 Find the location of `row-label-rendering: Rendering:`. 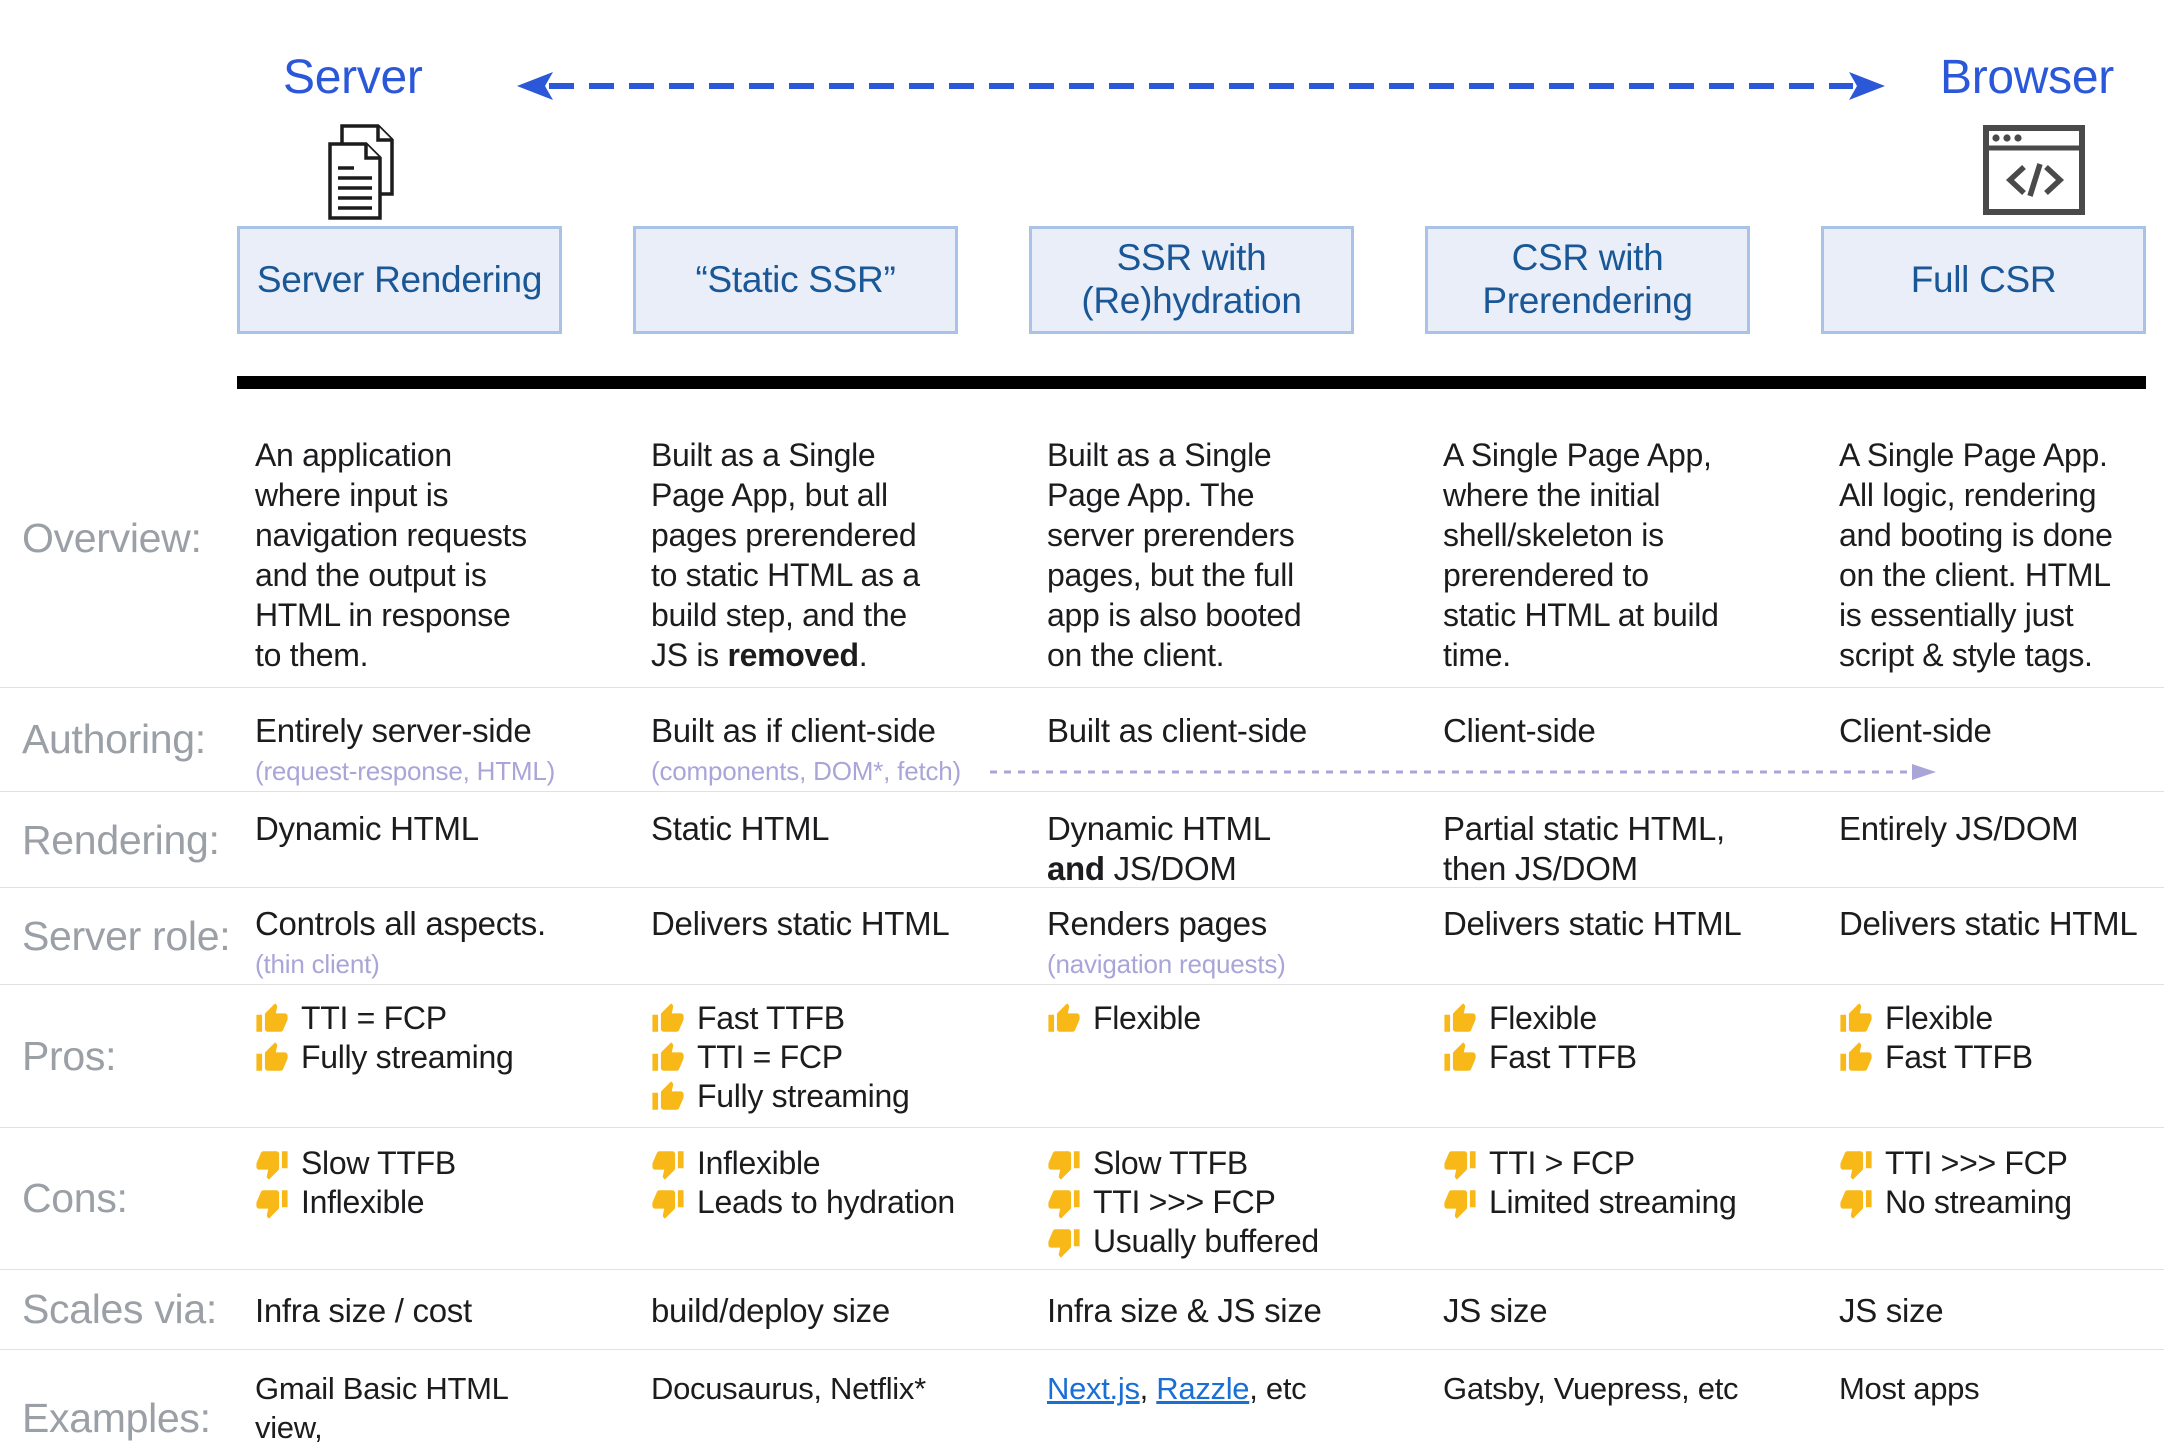

row-label-rendering: Rendering: is located at coordinates (121, 840).